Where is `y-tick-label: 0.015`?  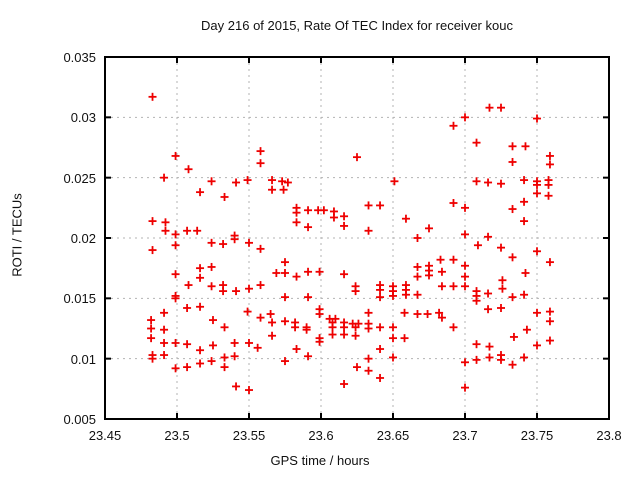
y-tick-label: 0.015 is located at coordinates (79, 299).